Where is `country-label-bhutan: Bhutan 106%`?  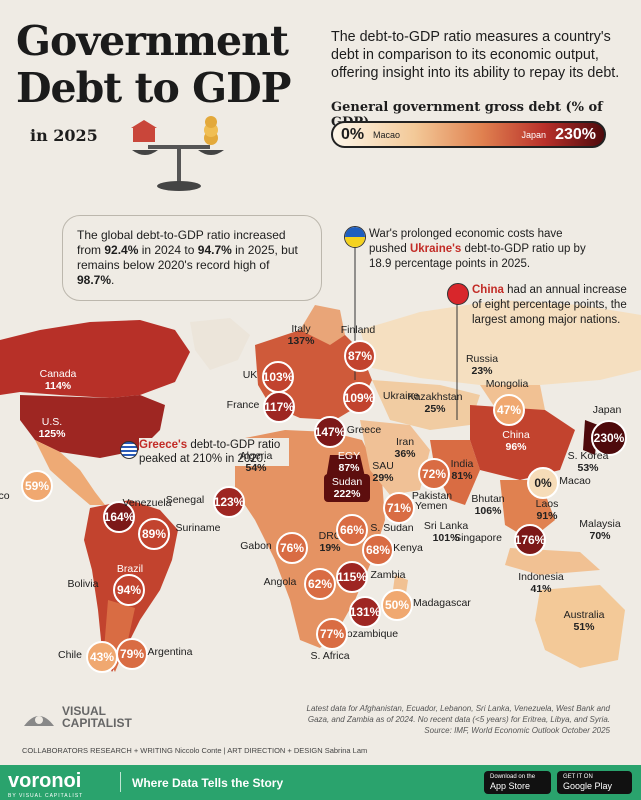
country-label-bhutan: Bhutan 106% is located at coordinates (488, 505).